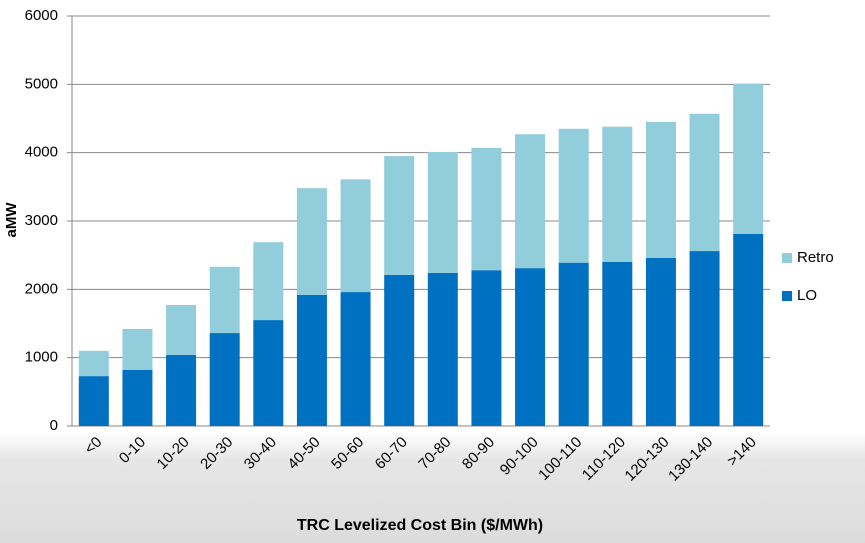 This screenshot has height=543, width=865. Describe the element at coordinates (41, 152) in the screenshot. I see `y-tick-label: 4000` at that location.